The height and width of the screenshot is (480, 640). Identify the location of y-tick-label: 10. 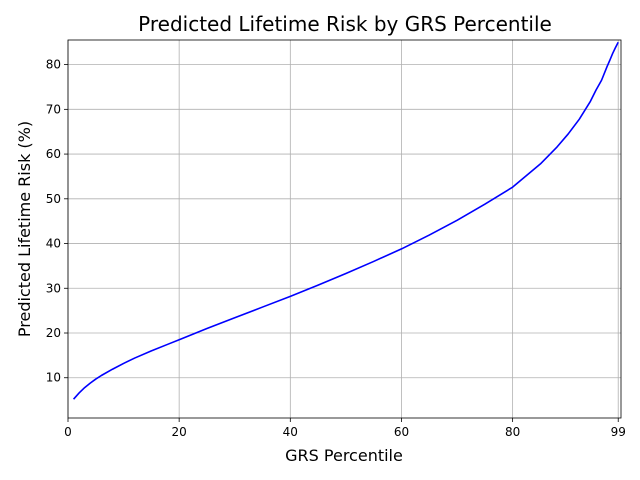
(53, 378).